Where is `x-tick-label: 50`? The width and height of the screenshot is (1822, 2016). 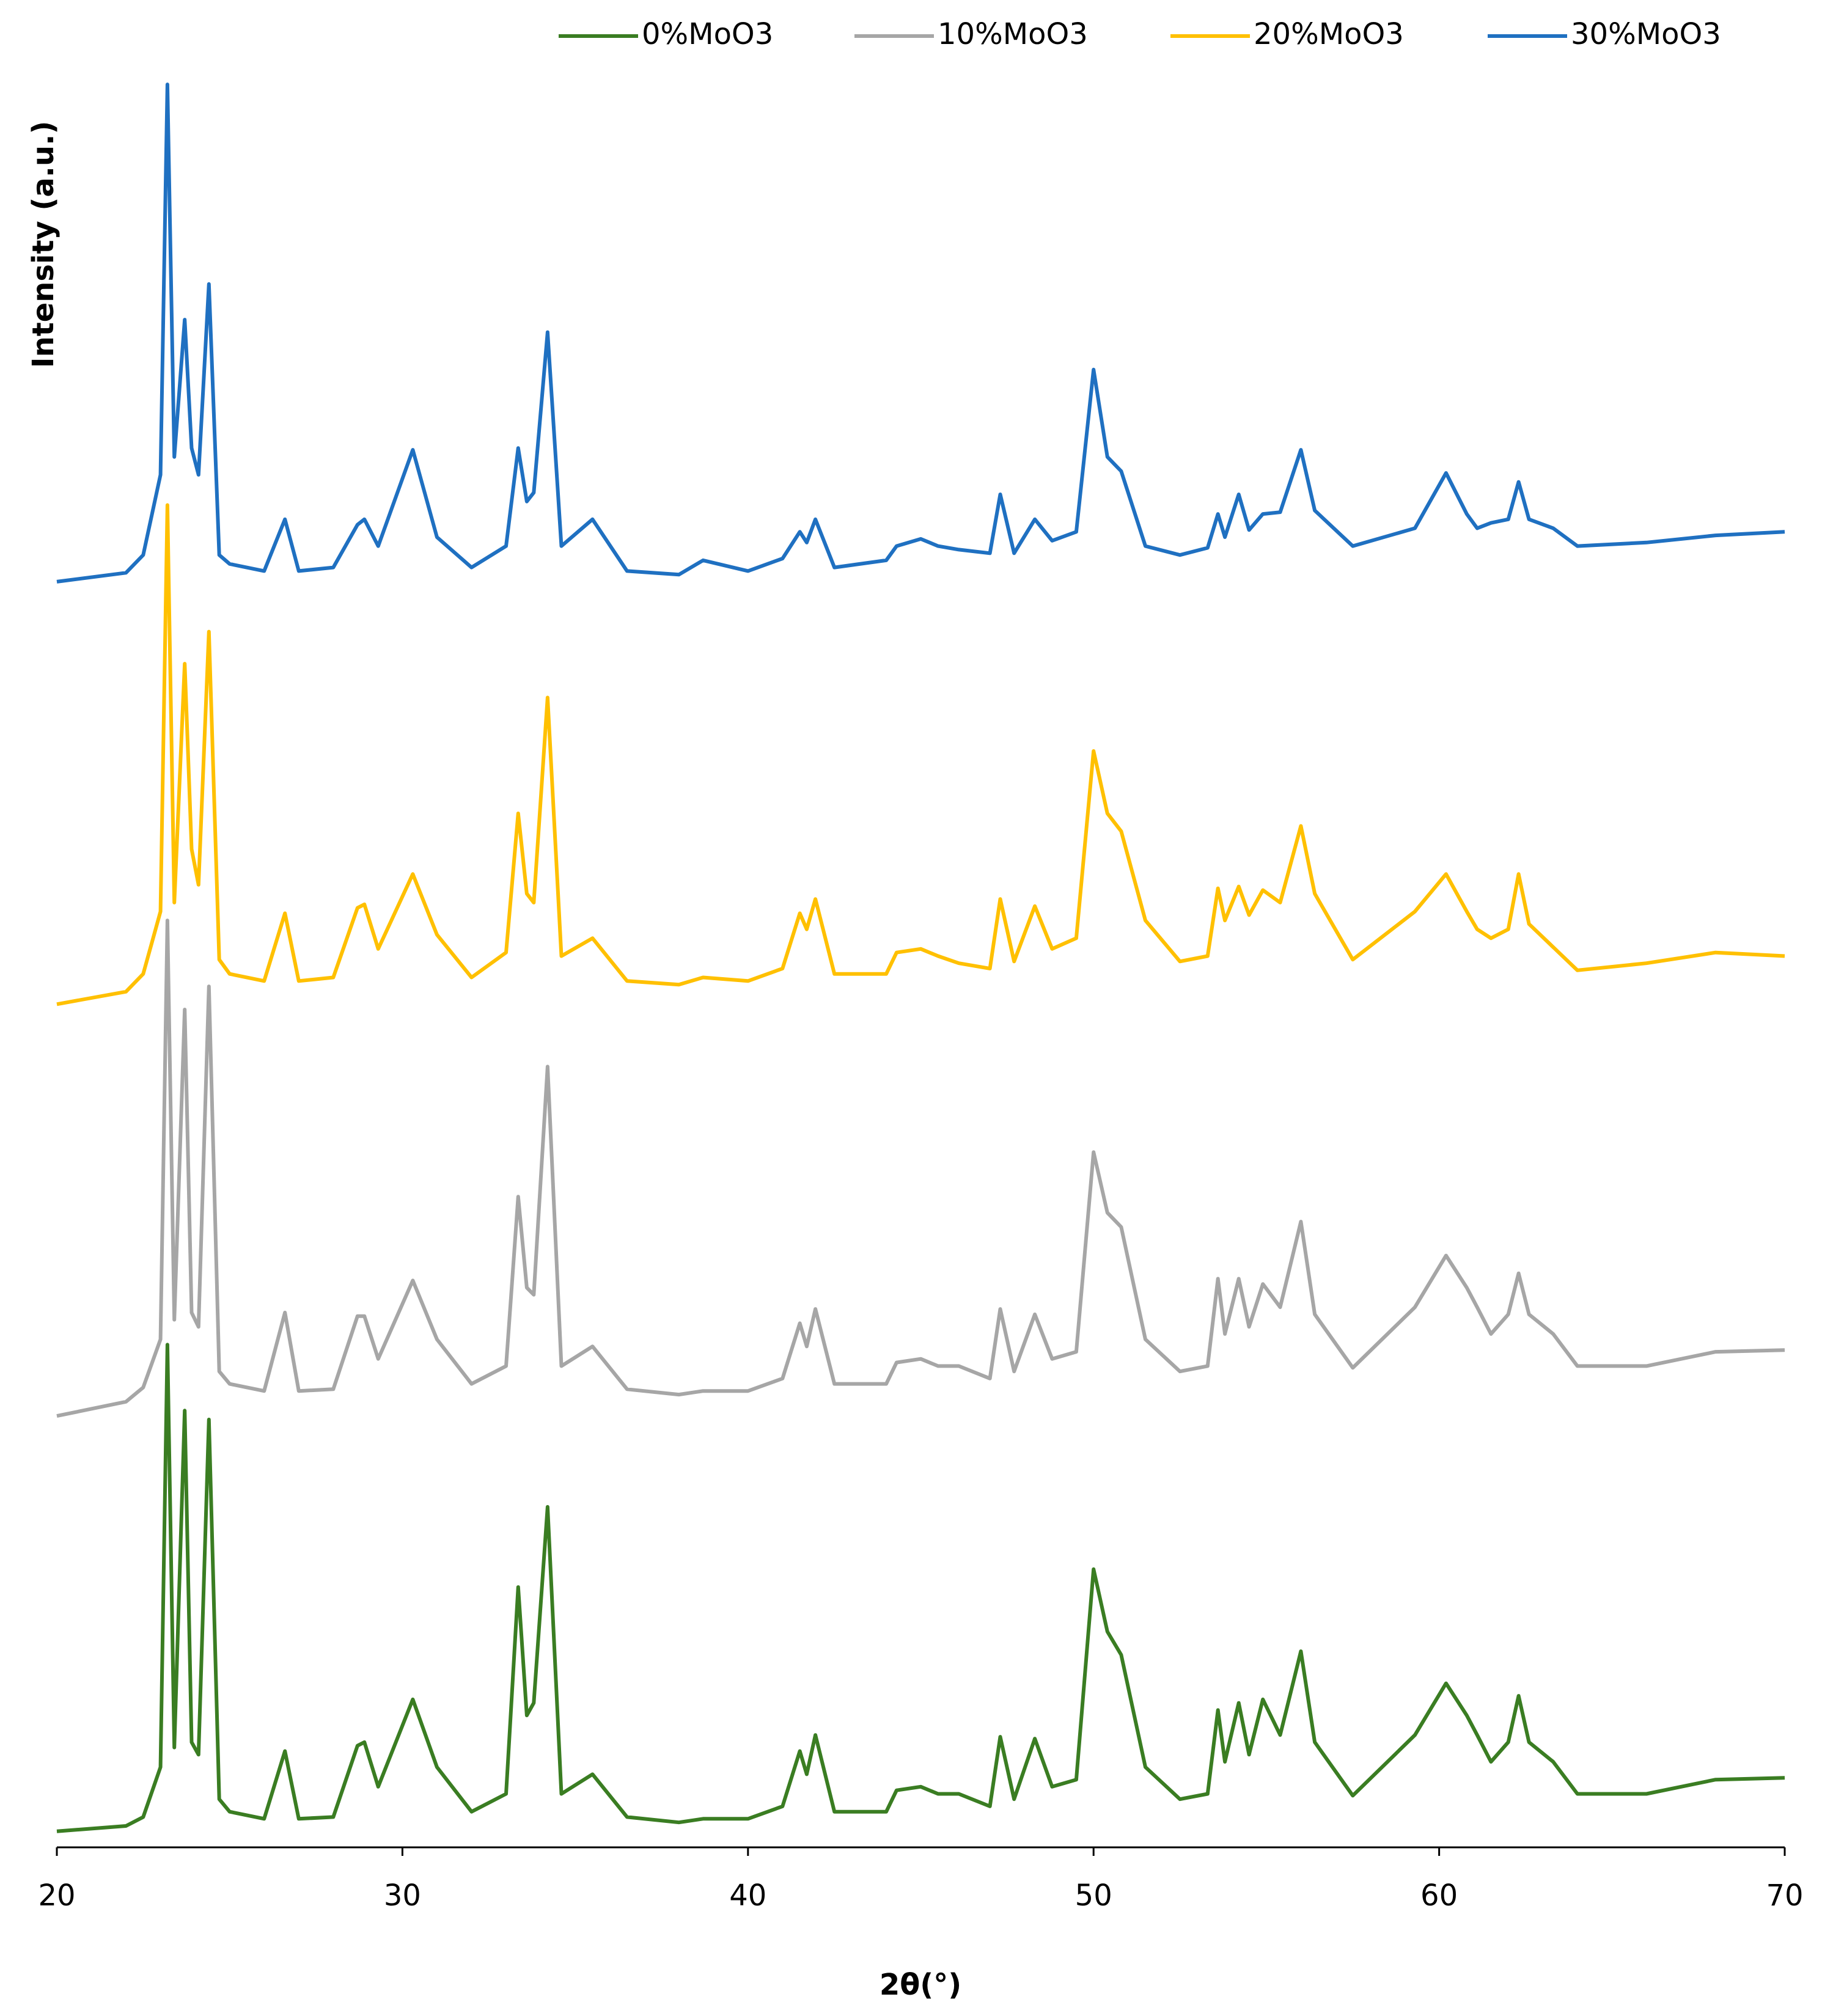 x-tick-label: 50 is located at coordinates (1093, 1896).